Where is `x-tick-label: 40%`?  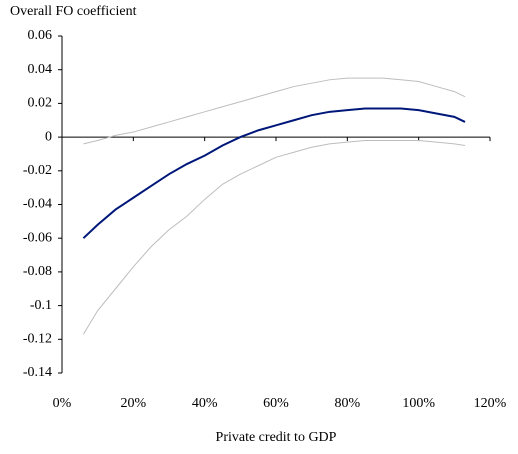
x-tick-label: 40% is located at coordinates (205, 403).